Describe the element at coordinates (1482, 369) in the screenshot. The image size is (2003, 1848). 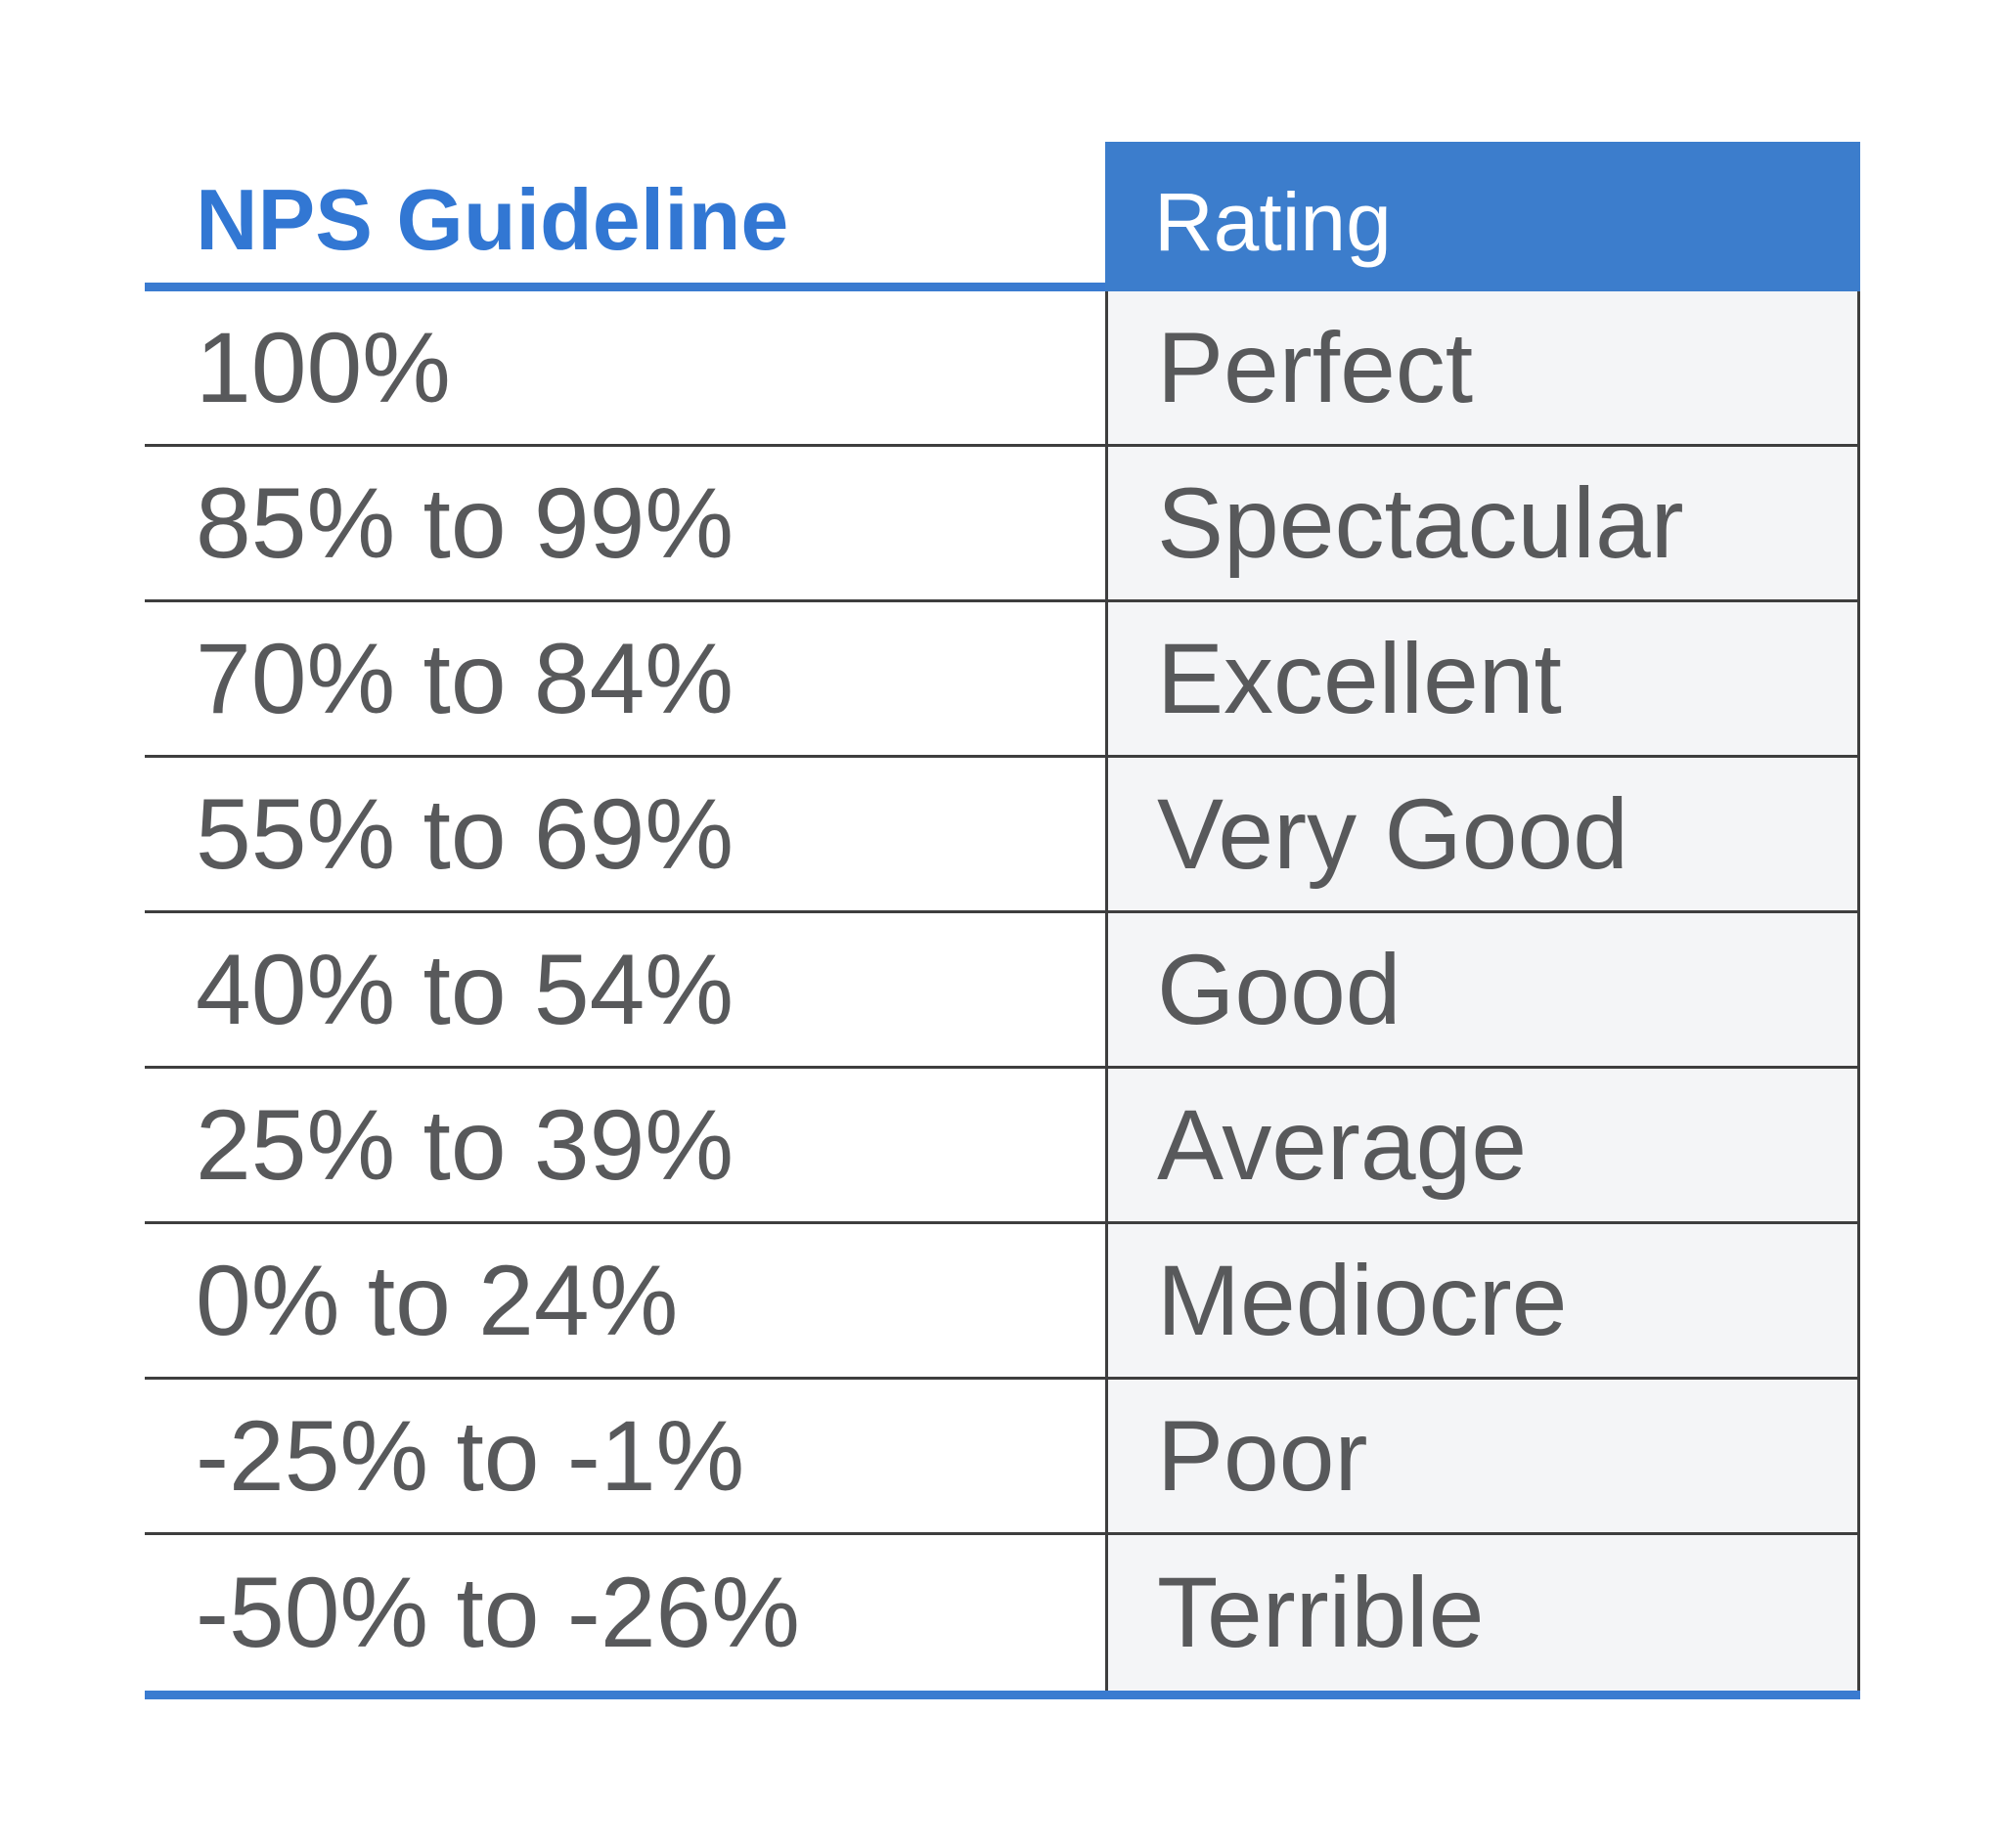
I see `rating-cell: Perfect` at that location.